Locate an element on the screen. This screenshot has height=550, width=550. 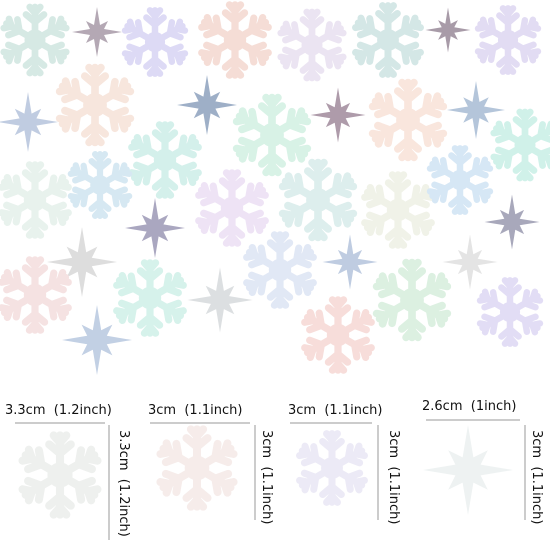
size-panel: 2.6cm (1inch) 3cm (1.1inch) is located at coordinates (483, 461).